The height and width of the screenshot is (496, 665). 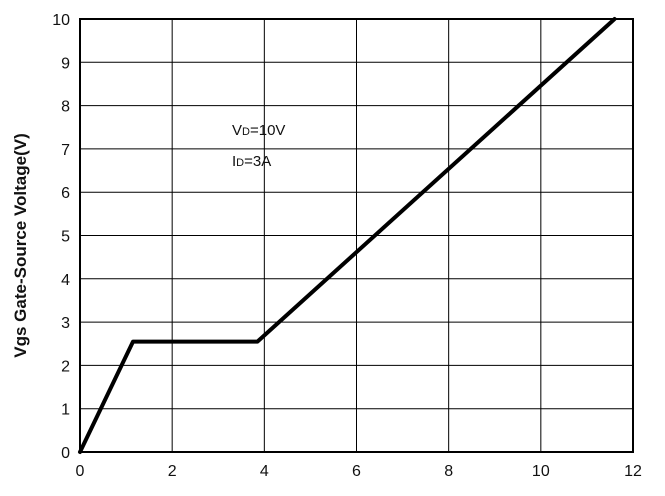 I want to click on y-tick-label-0: 0, so click(x=65, y=453).